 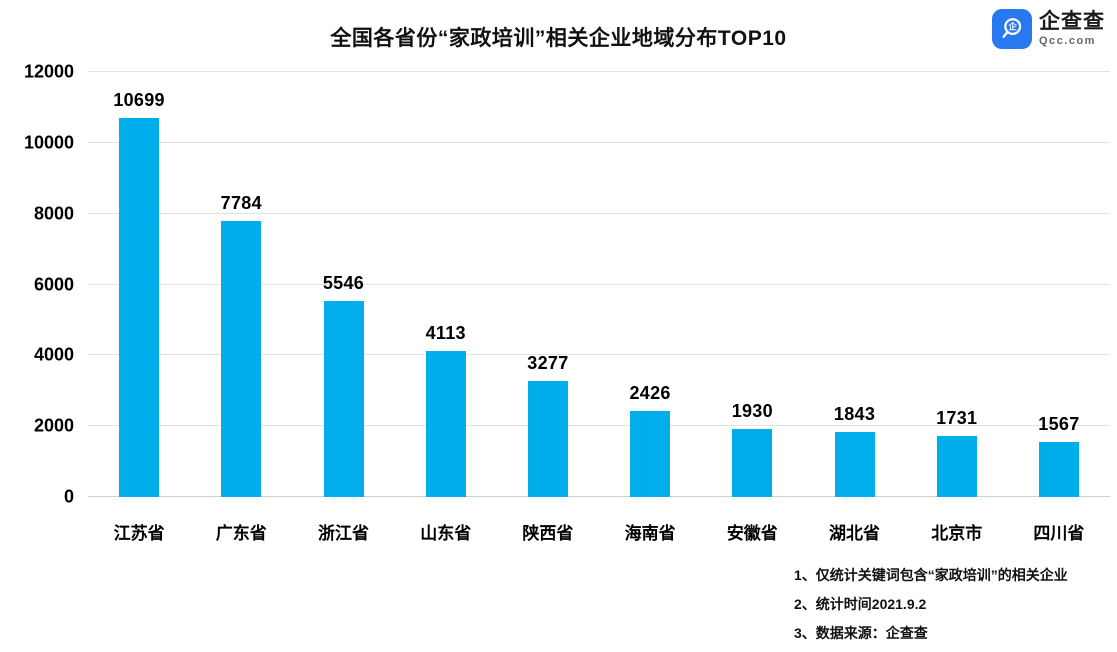 What do you see at coordinates (957, 417) in the screenshot?
I see `bar-value-label: 1731` at bounding box center [957, 417].